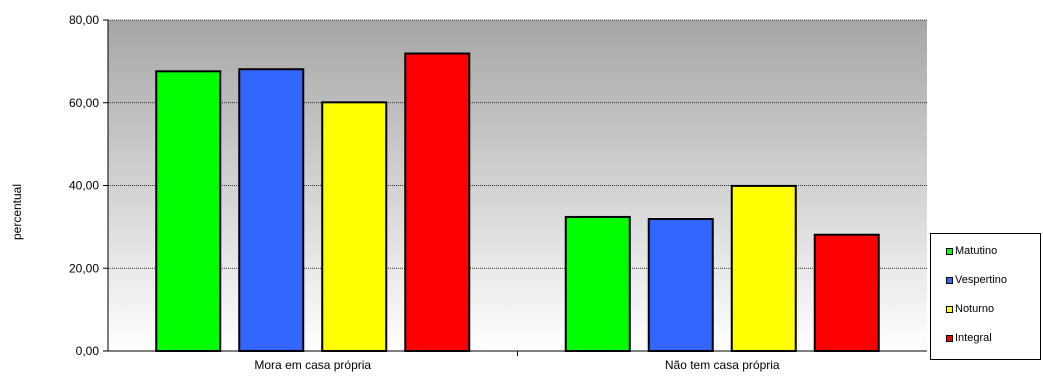 This screenshot has height=378, width=1043. I want to click on y-tick-label: 20,00, so click(84, 268).